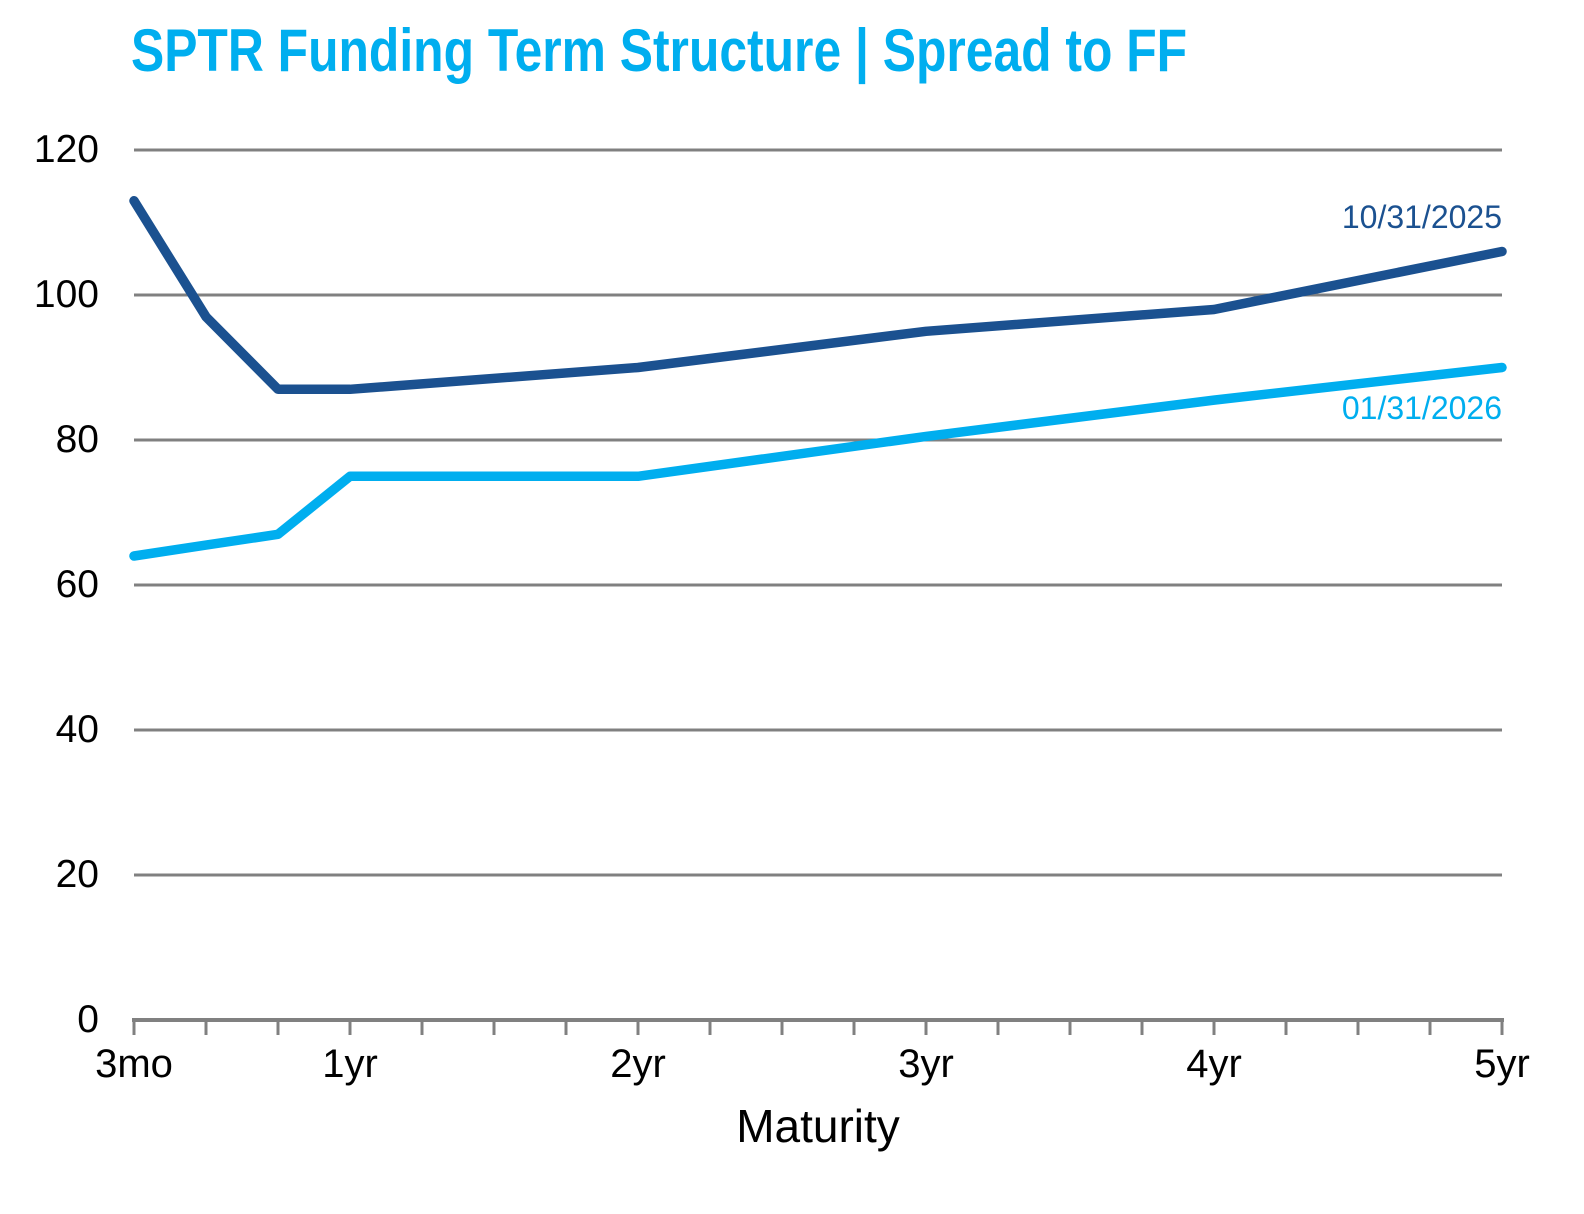  Describe the element at coordinates (1214, 1064) in the screenshot. I see `x-tick-label-4yr: 4yr` at that location.